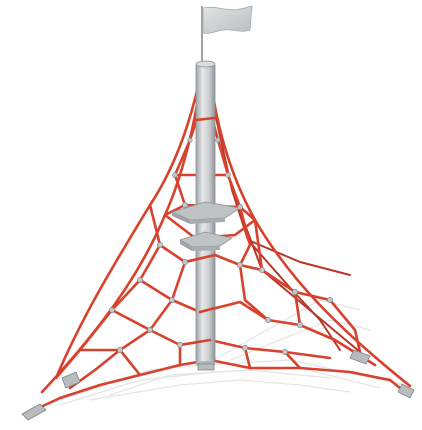  What do you see at coordinates (206, 241) in the screenshot?
I see `lower-platform` at bounding box center [206, 241].